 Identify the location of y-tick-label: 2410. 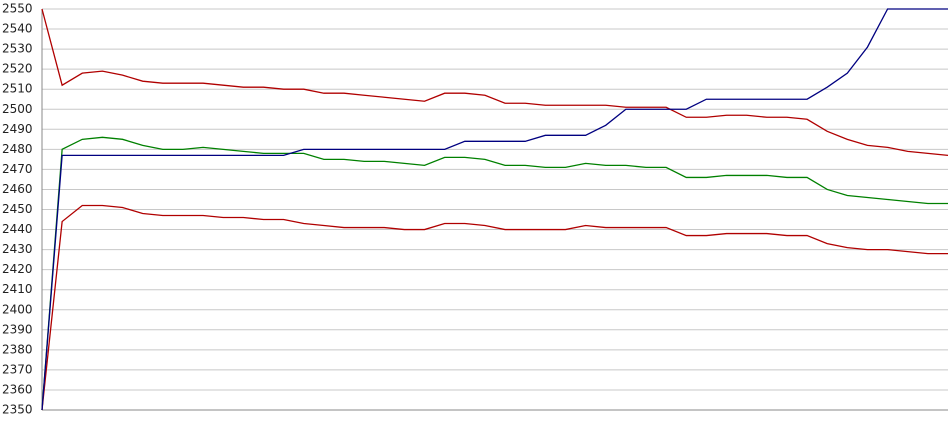
(17, 289).